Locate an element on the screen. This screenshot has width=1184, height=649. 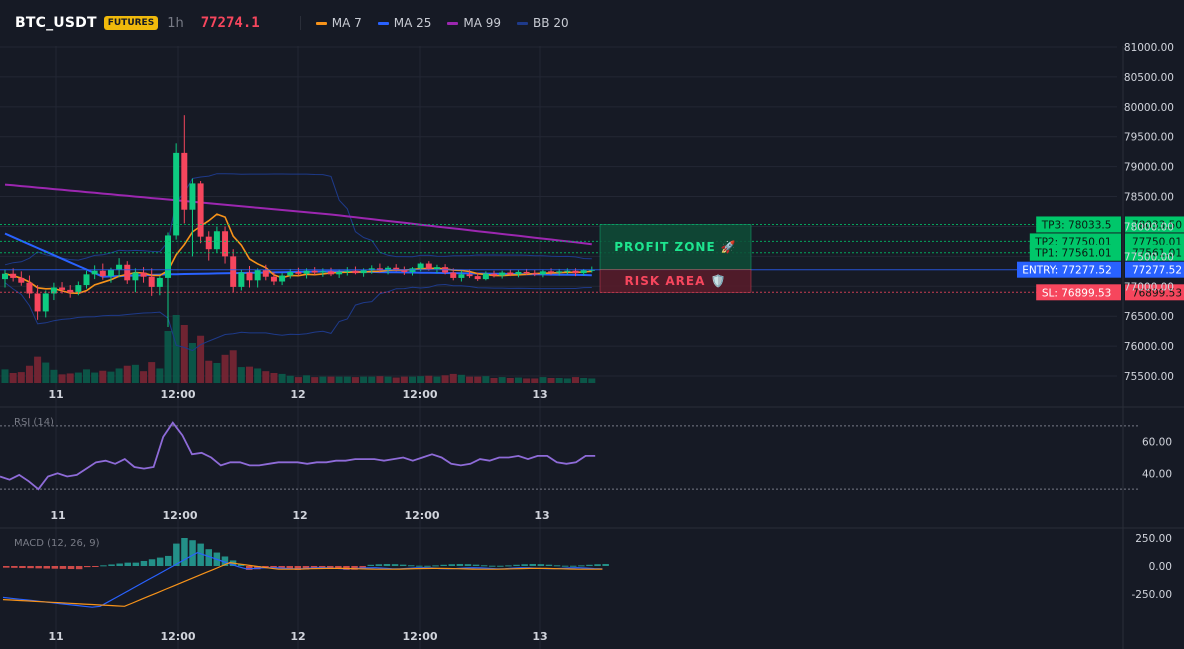
legend-ma99: MA 99 is located at coordinates (474, 23).